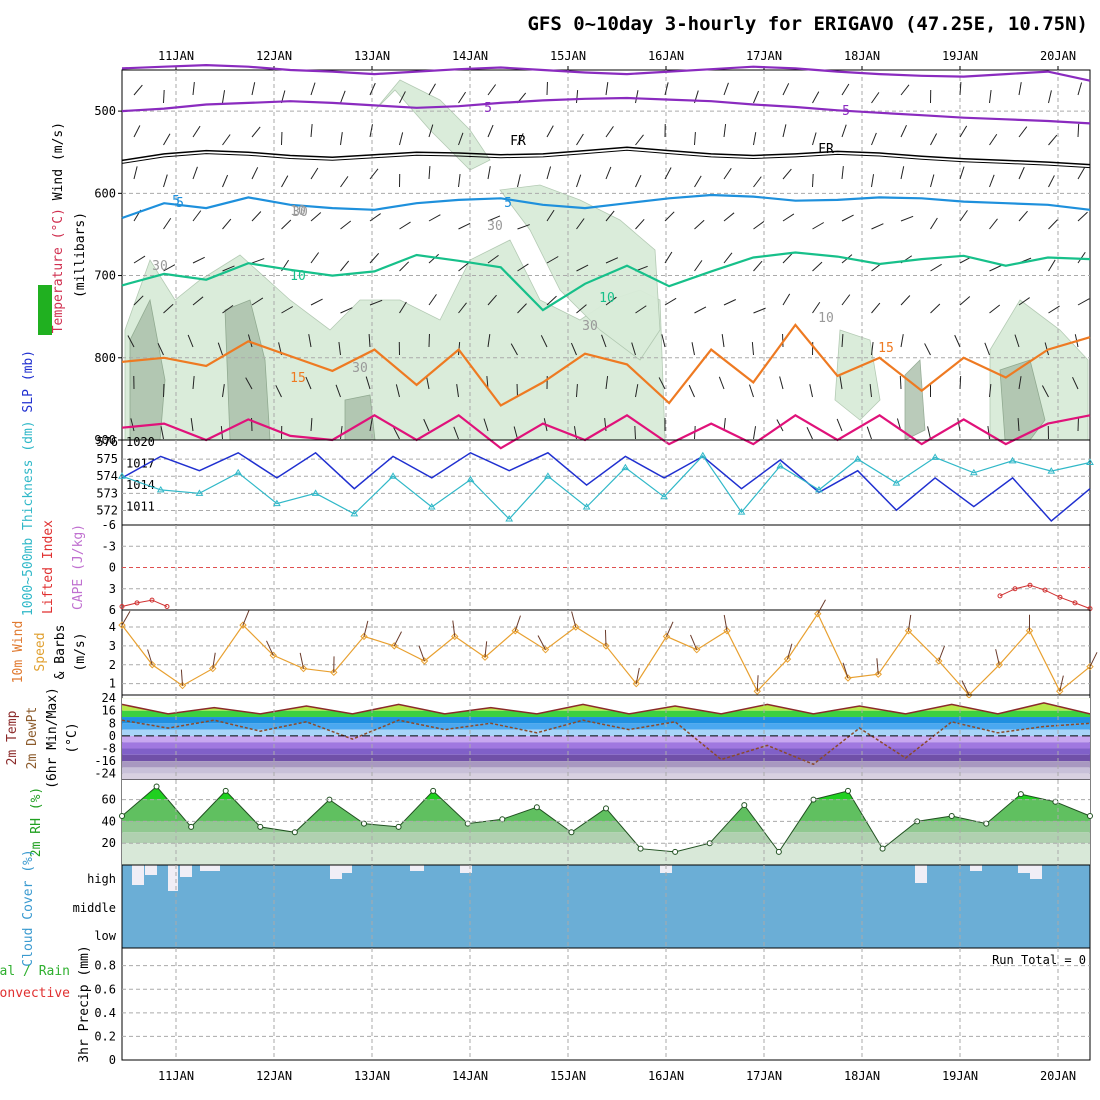 The width and height of the screenshot is (1100, 1100). What do you see at coordinates (140, 507) in the screenshot?
I see `slp-tick-3: 1011` at bounding box center [140, 507].